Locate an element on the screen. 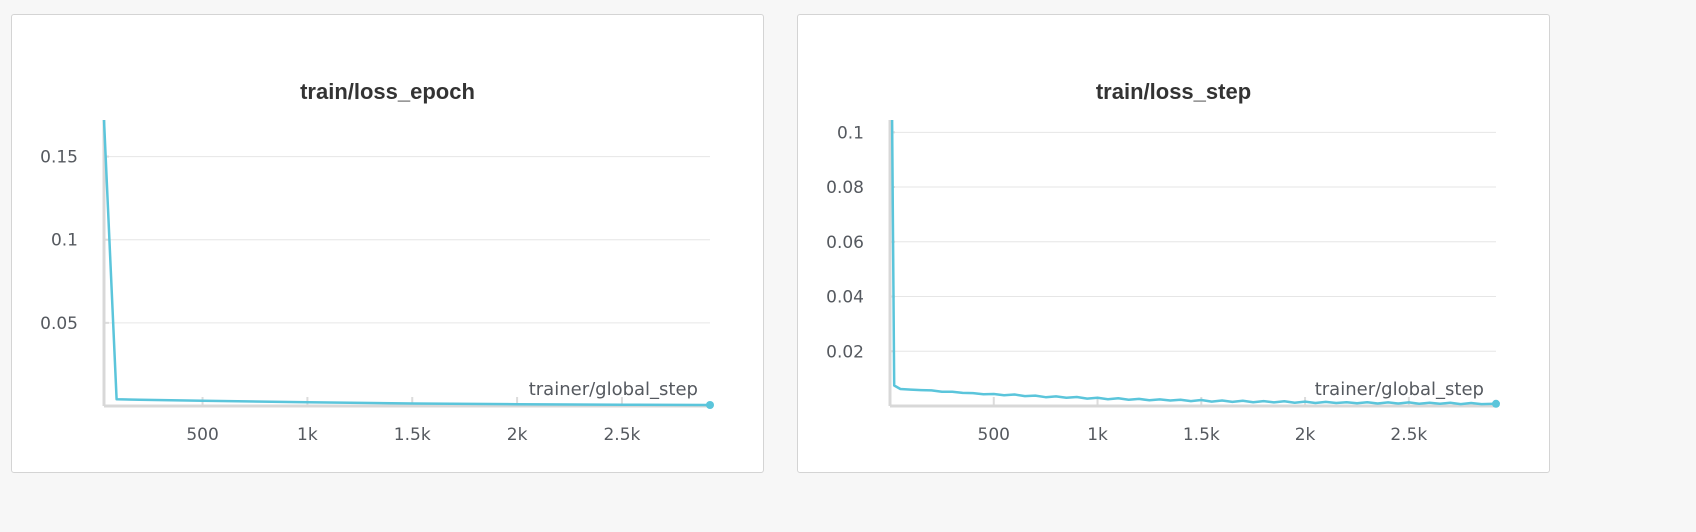  y-tick-label: 0.06 is located at coordinates (845, 243).